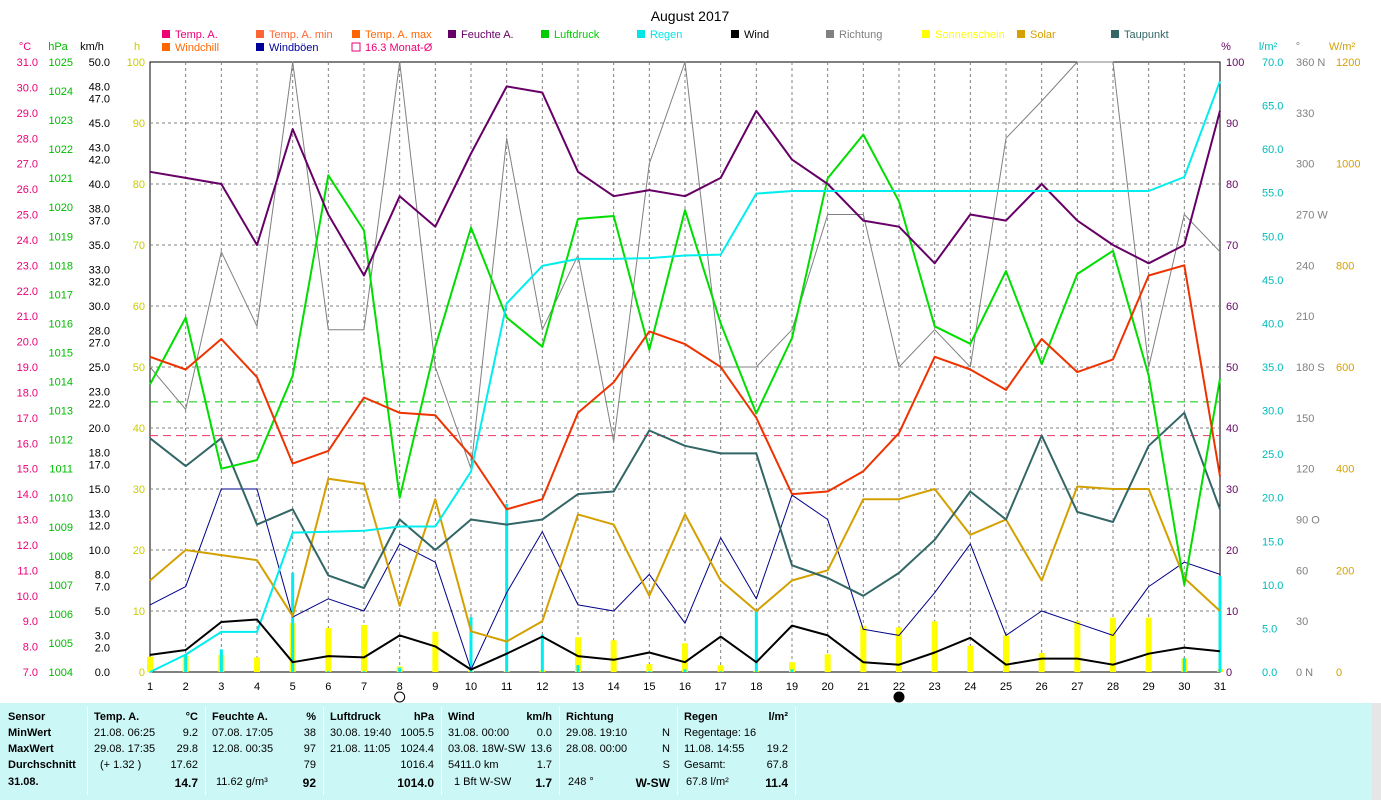  What do you see at coordinates (1269, 629) in the screenshot?
I see `tick-rain: 5.0` at bounding box center [1269, 629].